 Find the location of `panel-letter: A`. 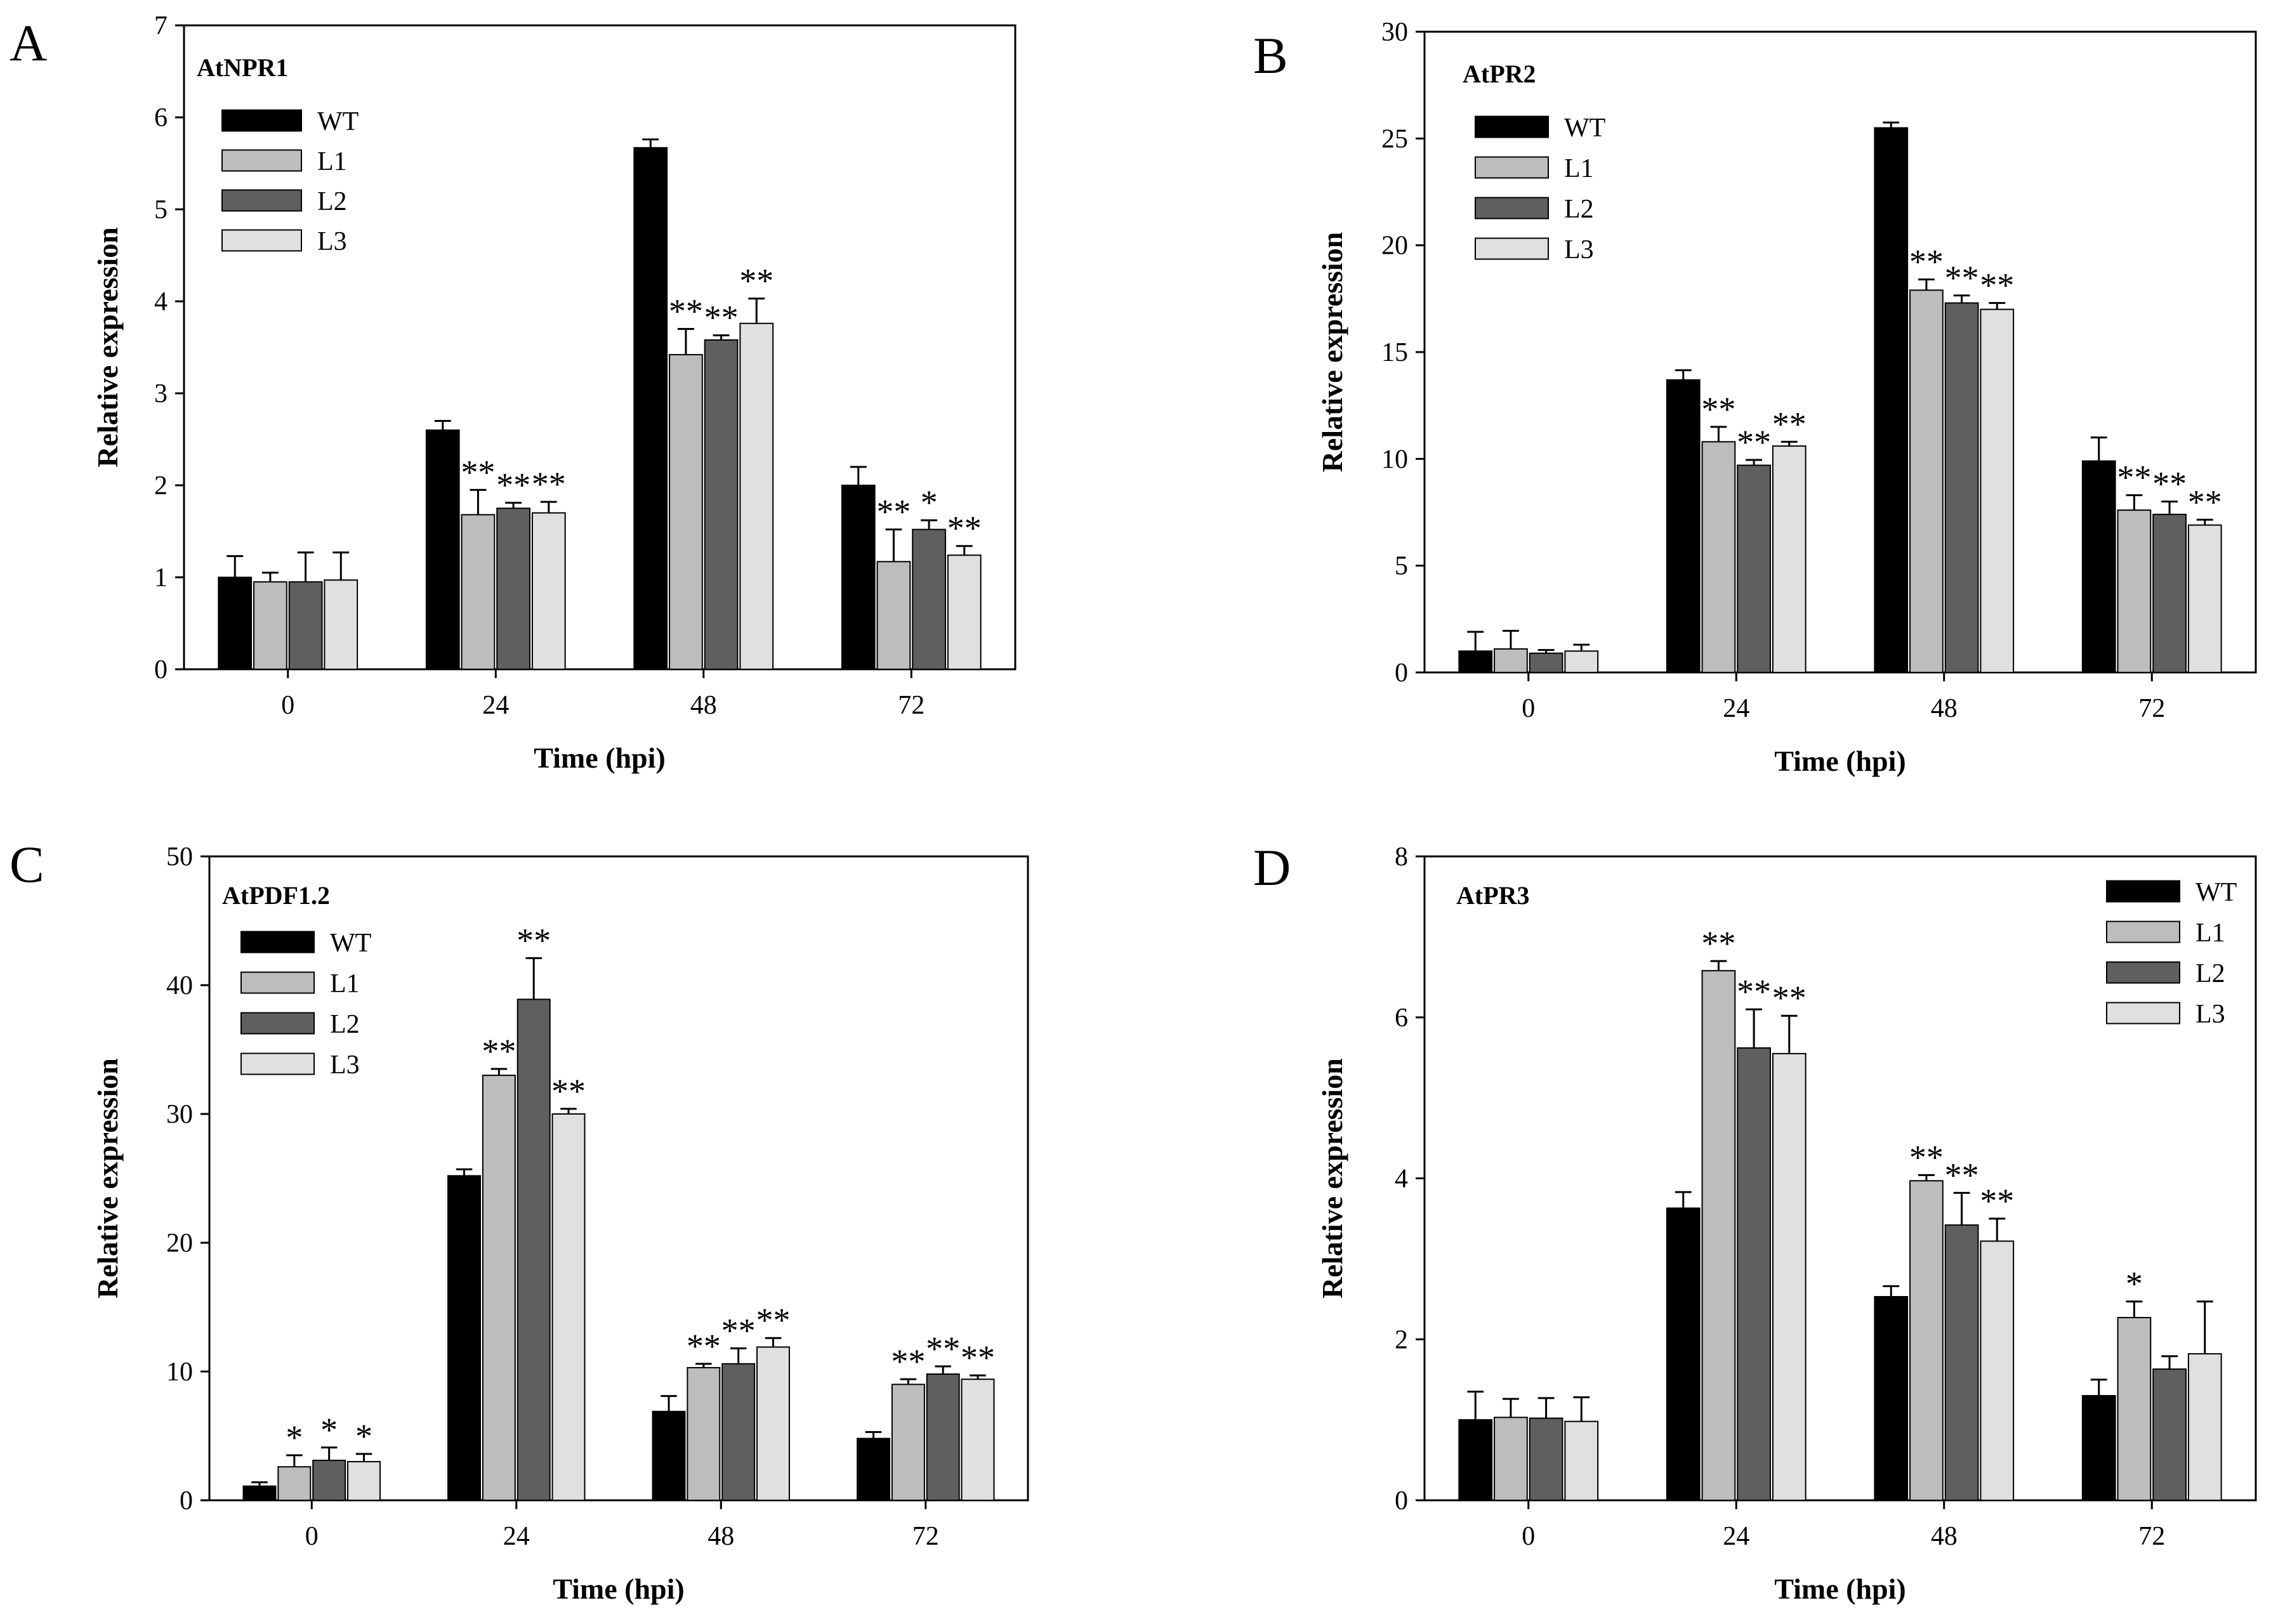

panel-letter: A is located at coordinates (28, 43).